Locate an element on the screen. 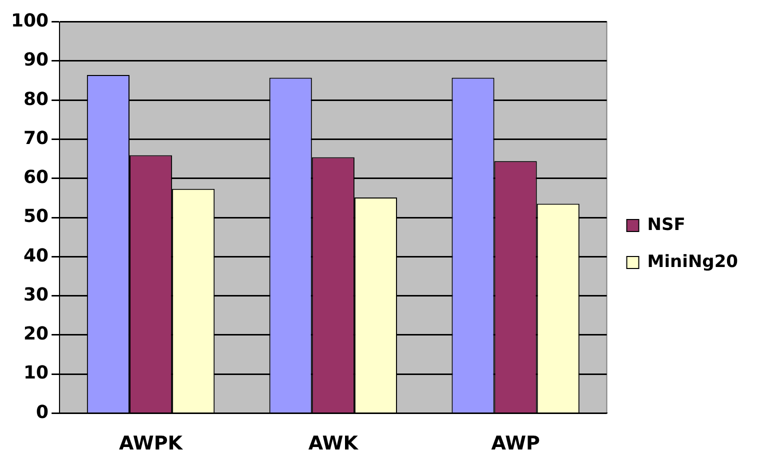 Image resolution: width=767 pixels, height=475 pixels. y-tick-label: 0 is located at coordinates (42, 412).